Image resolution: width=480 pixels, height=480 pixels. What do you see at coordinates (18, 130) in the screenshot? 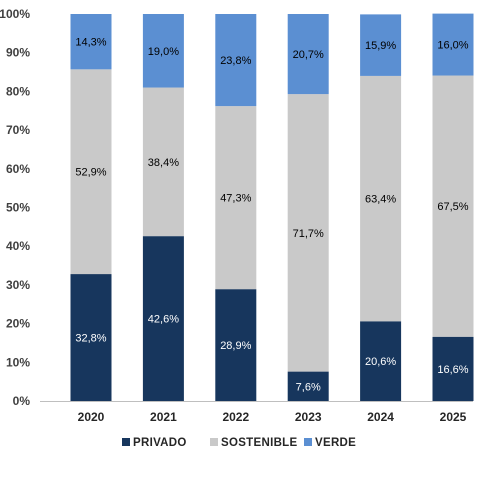
I see `y-tick-label: 70%` at bounding box center [18, 130].